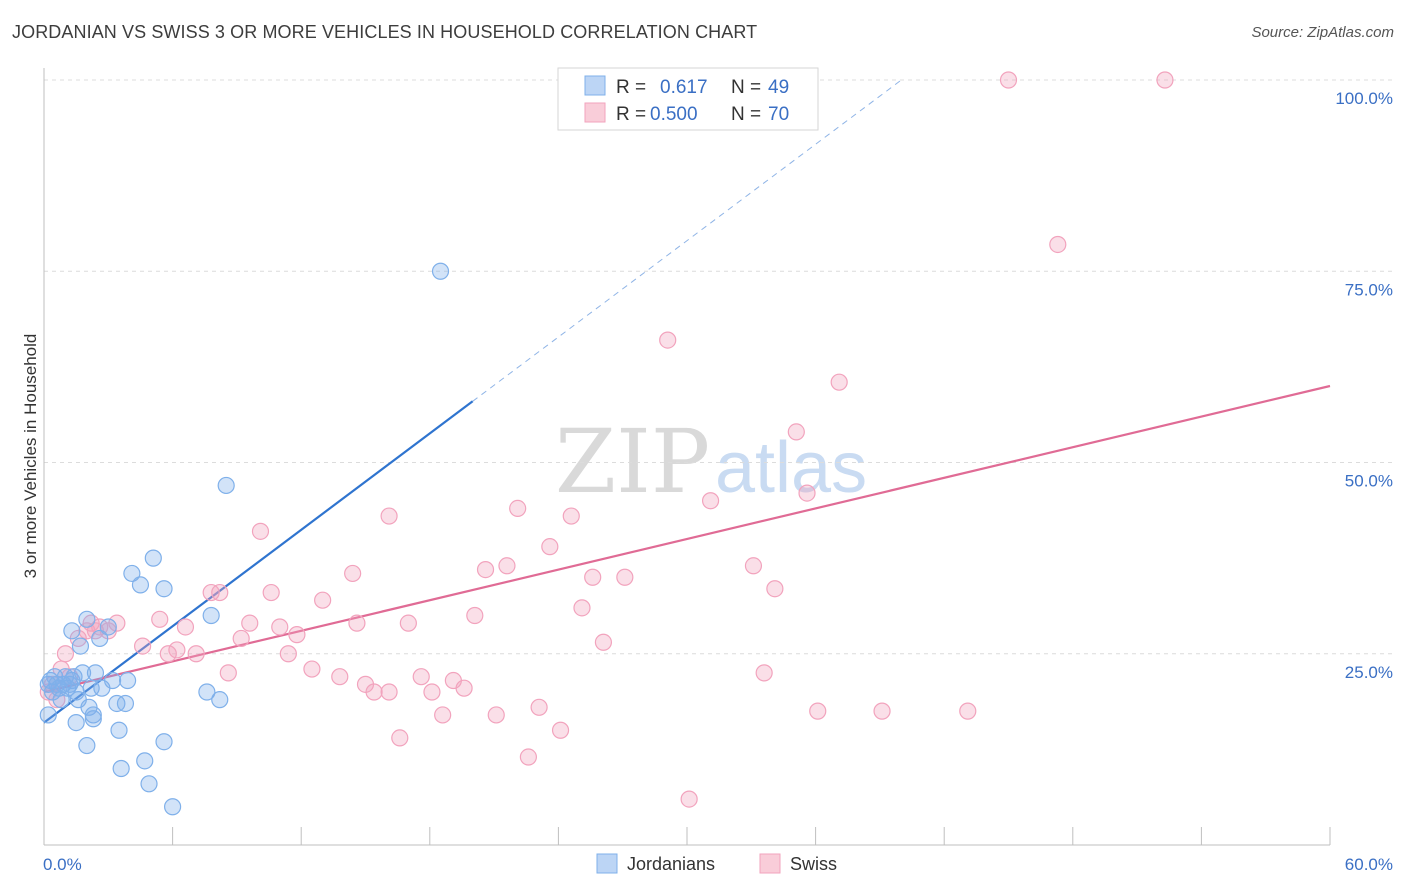  Describe the element at coordinates (770, 863) in the screenshot. I see `bottom-legend-swatch-swiss` at that location.